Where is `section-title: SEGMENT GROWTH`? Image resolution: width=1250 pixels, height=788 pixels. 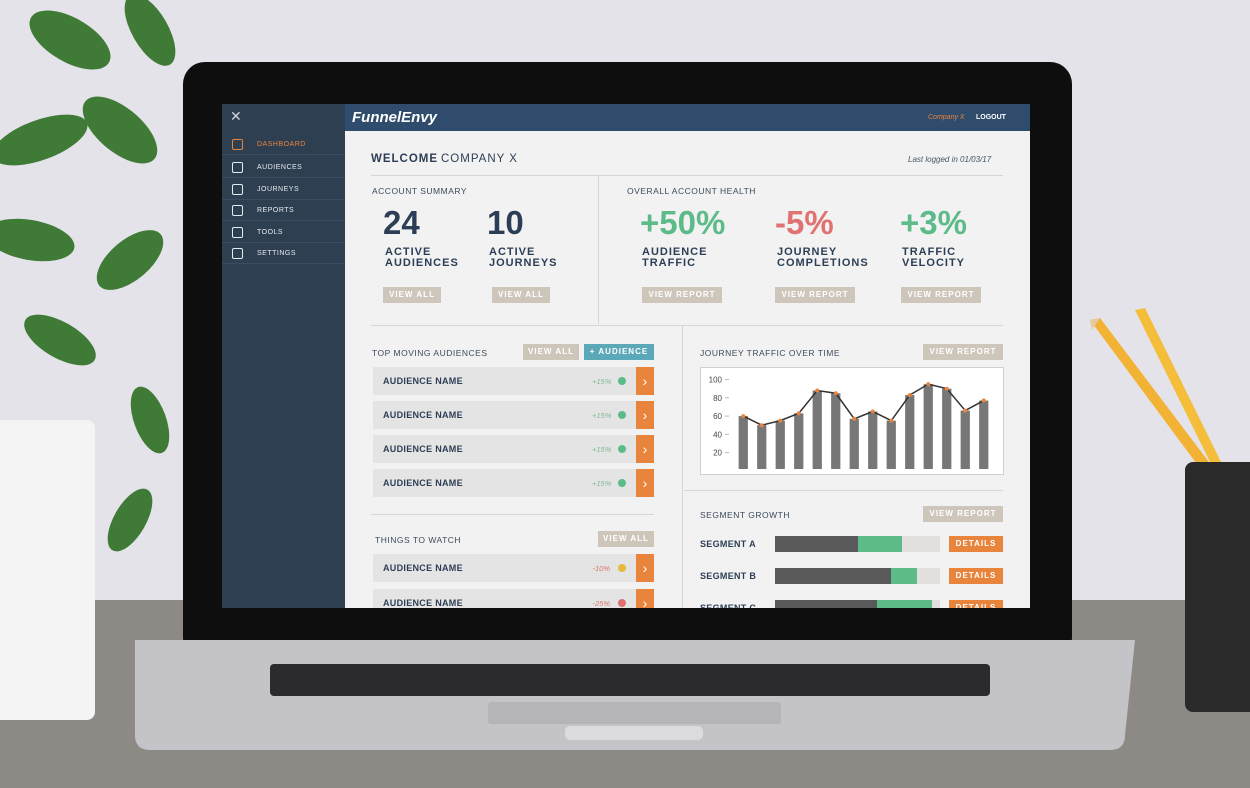 section-title: SEGMENT GROWTH is located at coordinates (745, 515).